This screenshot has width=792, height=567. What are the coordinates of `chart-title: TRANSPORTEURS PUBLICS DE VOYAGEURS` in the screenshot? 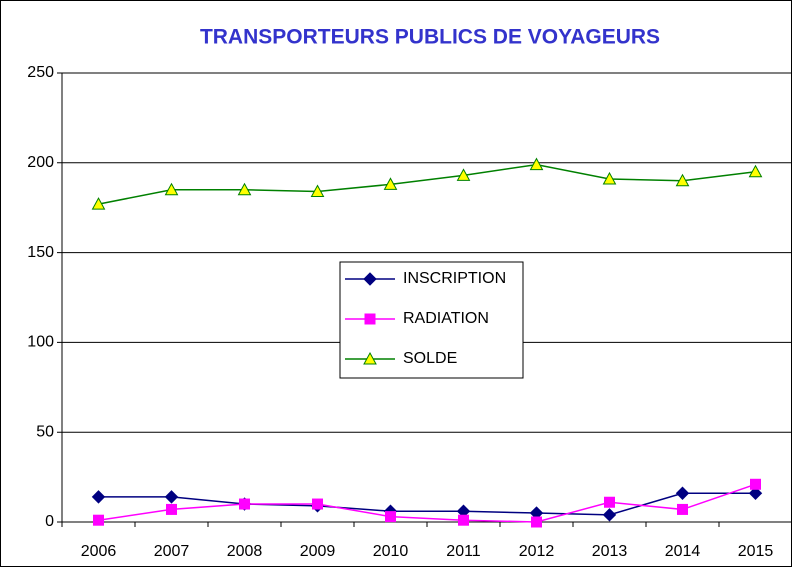 It's located at (430, 37).